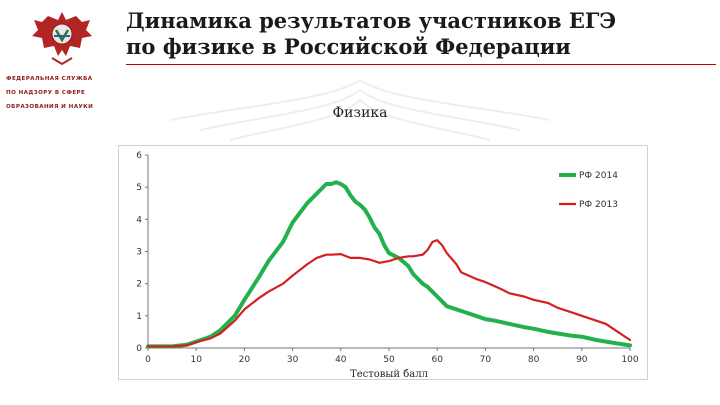 The image size is (720, 405). Describe the element at coordinates (598, 205) in the screenshot. I see `legend-label-2: РФ 2013` at that location.